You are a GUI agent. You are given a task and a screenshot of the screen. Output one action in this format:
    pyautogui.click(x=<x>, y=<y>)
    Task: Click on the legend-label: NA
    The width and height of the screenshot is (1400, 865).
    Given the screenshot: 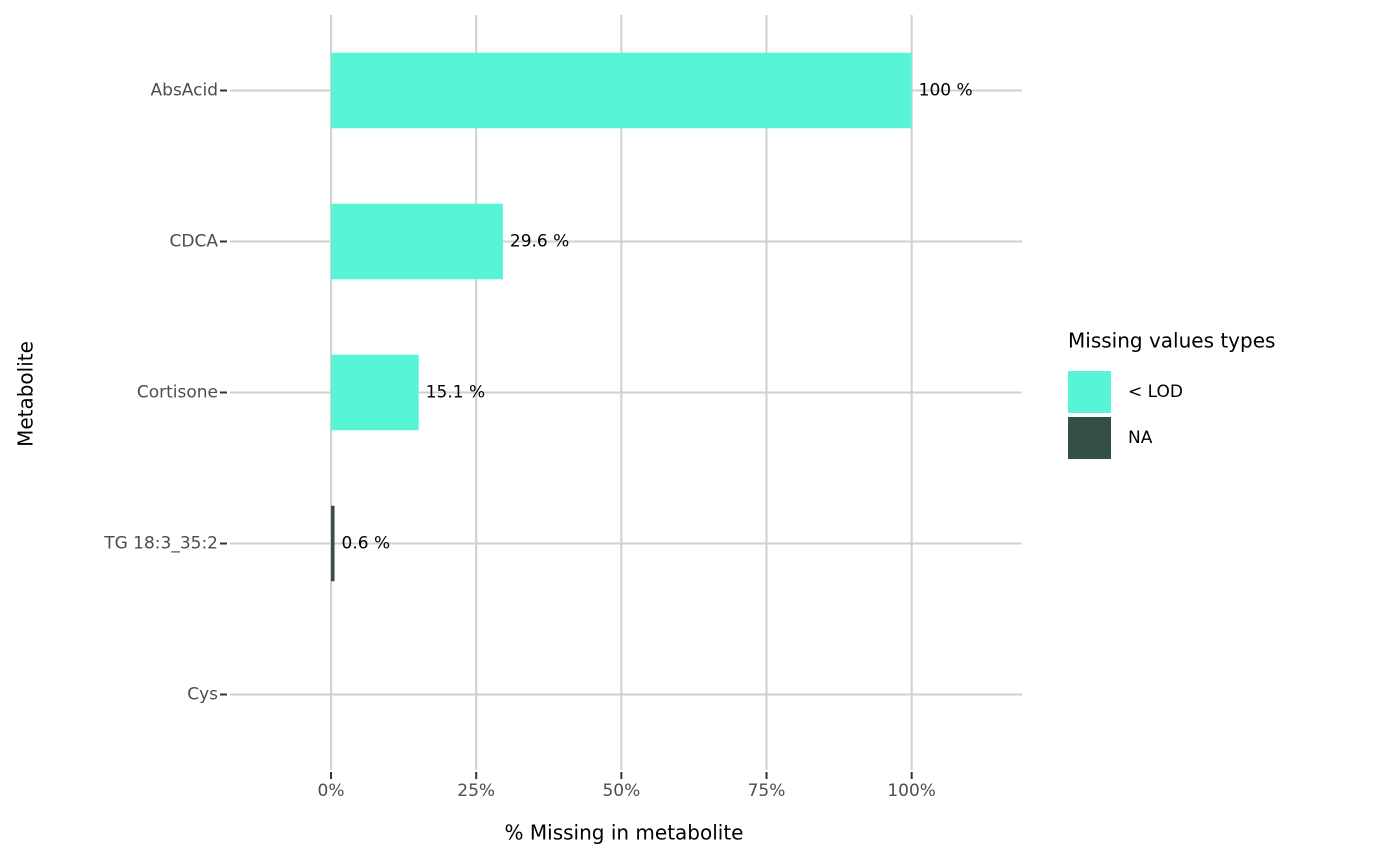 What is the action you would take?
    pyautogui.click(x=1140, y=438)
    